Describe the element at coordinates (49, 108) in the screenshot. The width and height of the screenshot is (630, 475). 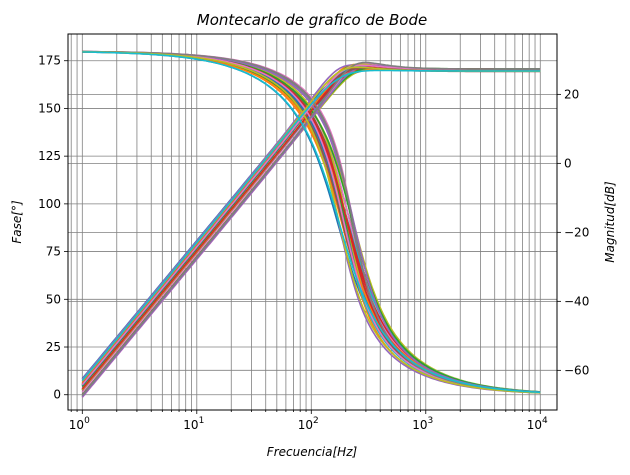
I see `y-left-tick-label: 150` at that location.